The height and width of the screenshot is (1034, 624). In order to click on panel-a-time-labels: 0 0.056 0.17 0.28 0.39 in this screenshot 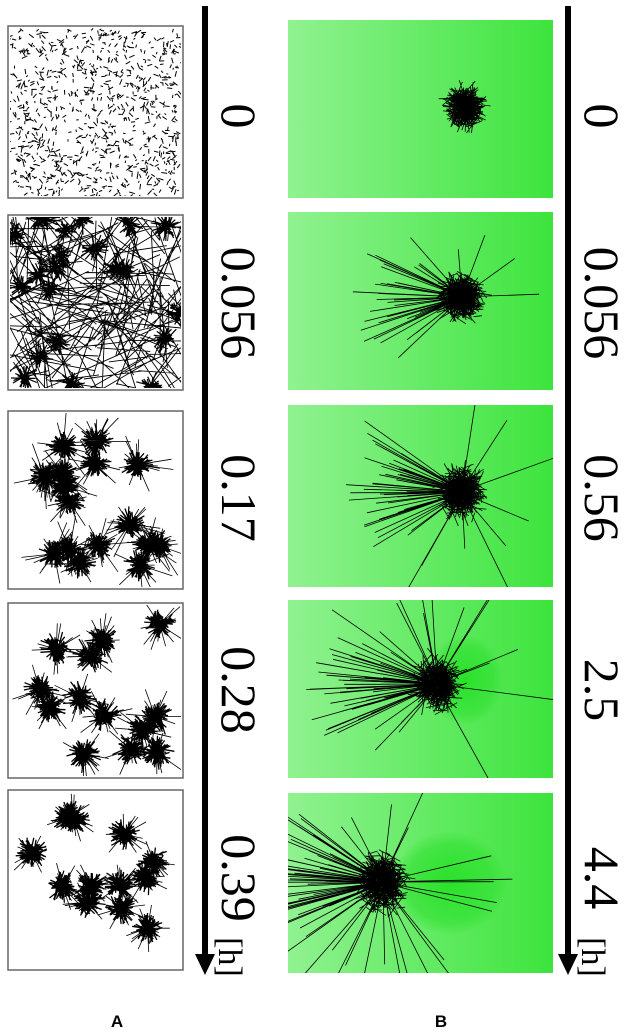, I will do `click(239, 513)`.